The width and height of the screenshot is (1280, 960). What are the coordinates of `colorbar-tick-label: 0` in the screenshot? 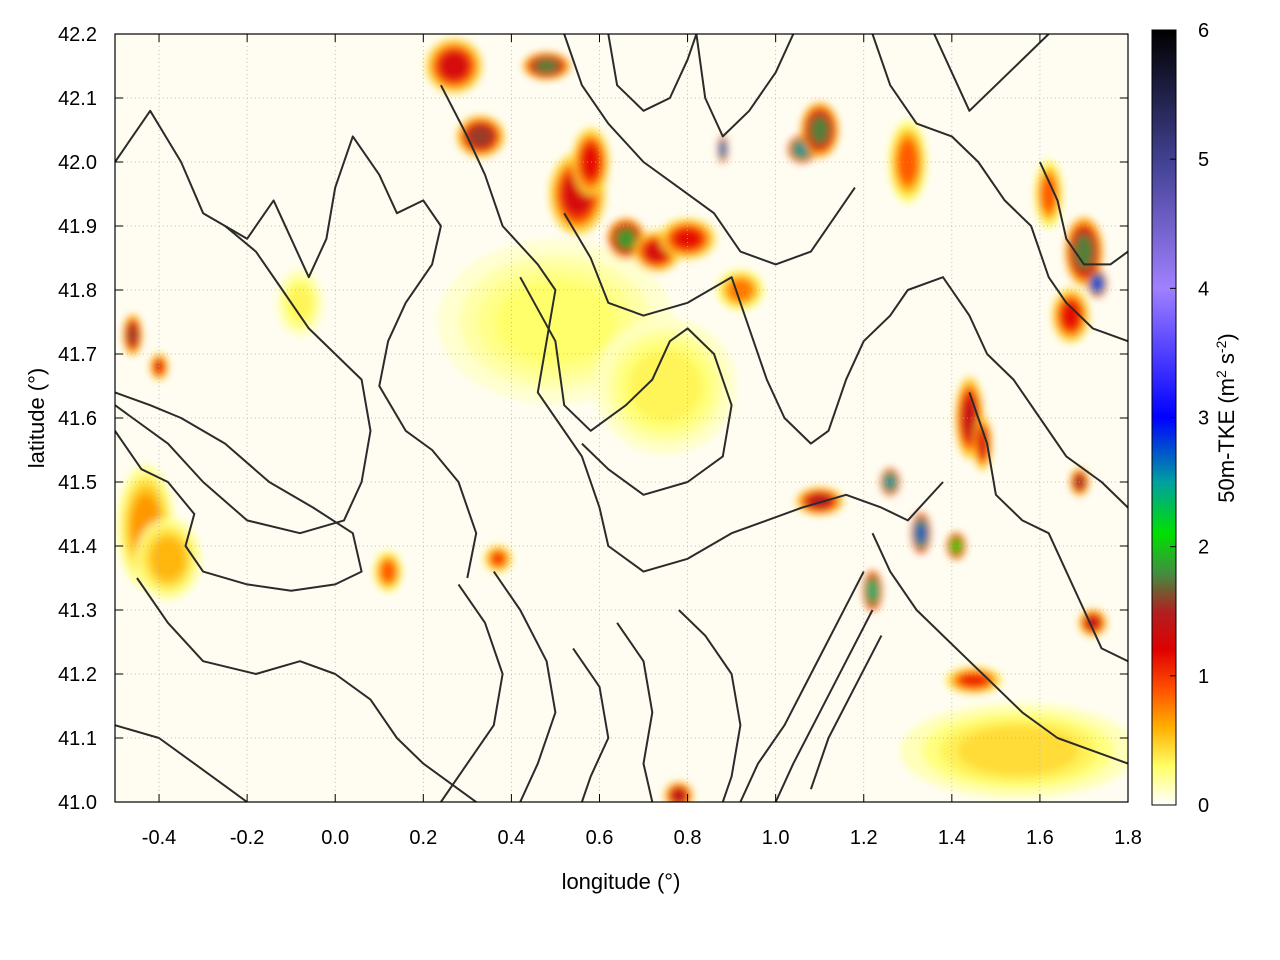 It's located at (1203, 806).